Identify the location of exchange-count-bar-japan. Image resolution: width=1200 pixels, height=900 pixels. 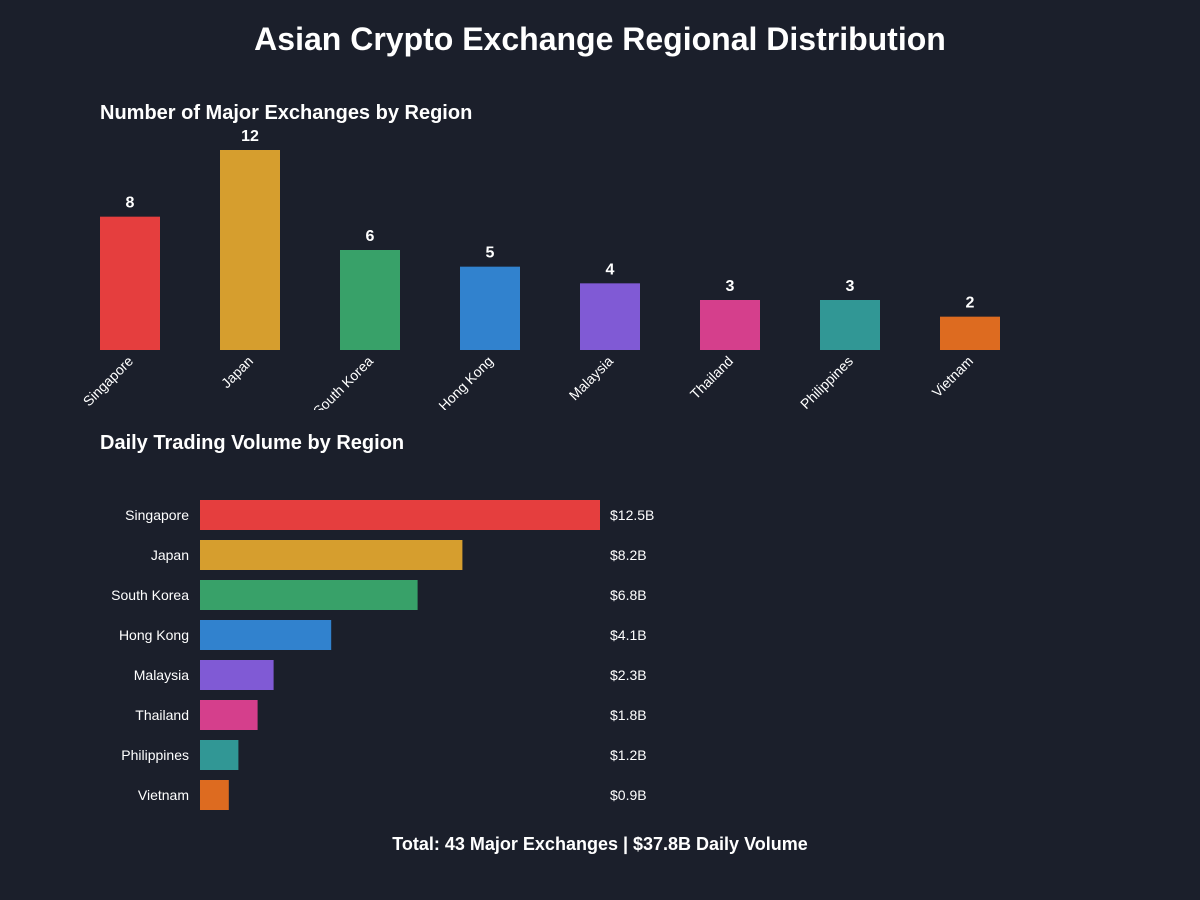
(250, 250).